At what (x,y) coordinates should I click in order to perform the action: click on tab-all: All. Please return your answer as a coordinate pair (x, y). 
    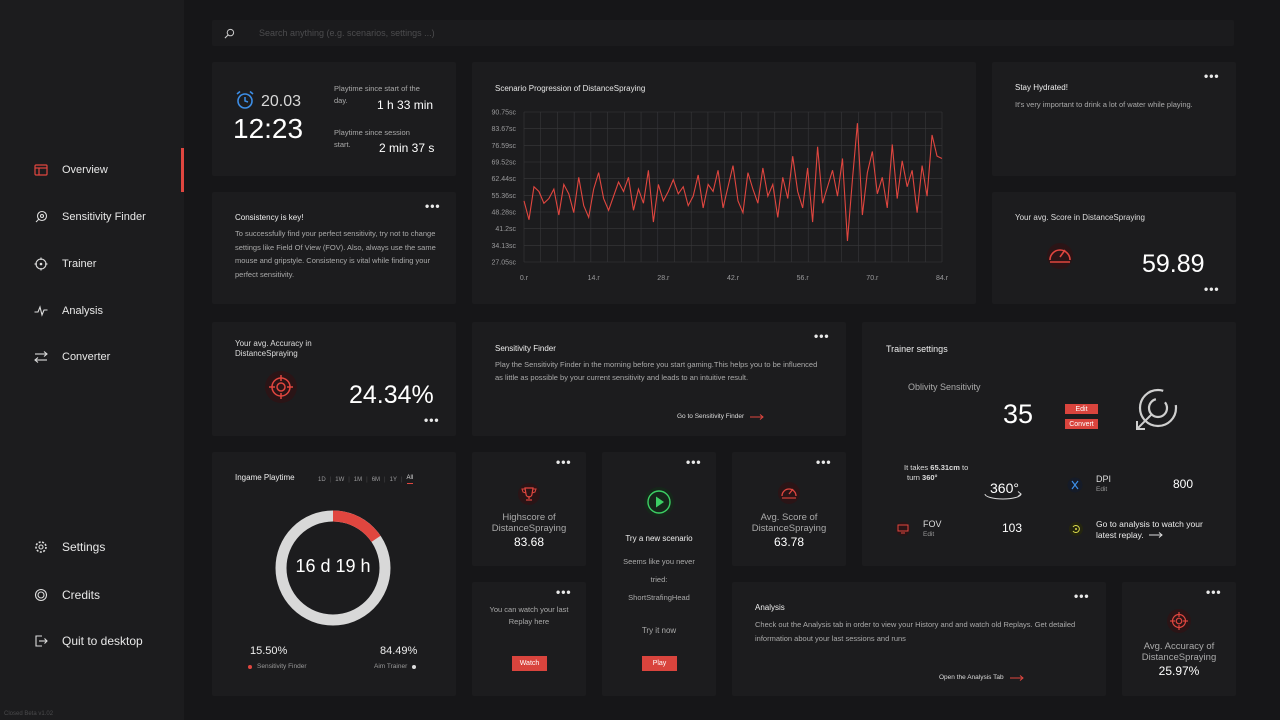
    Looking at the image, I should click on (410, 479).